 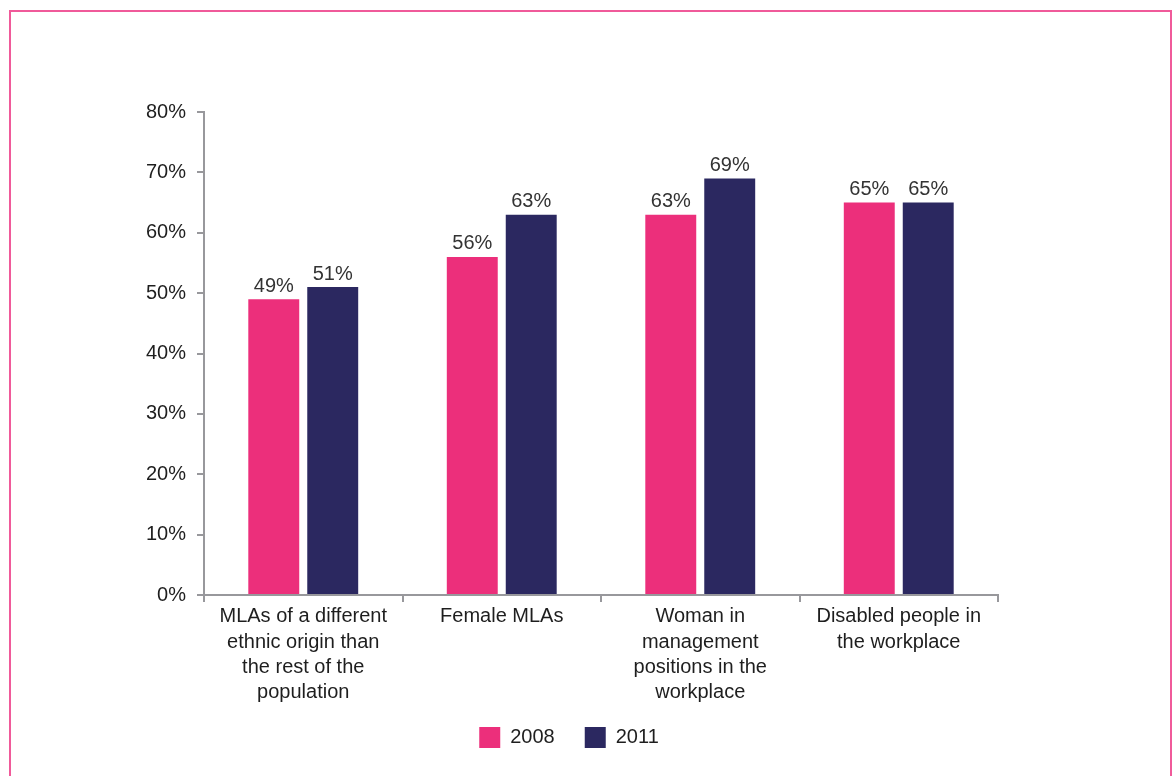 I want to click on legend-label: 2008, so click(x=532, y=736).